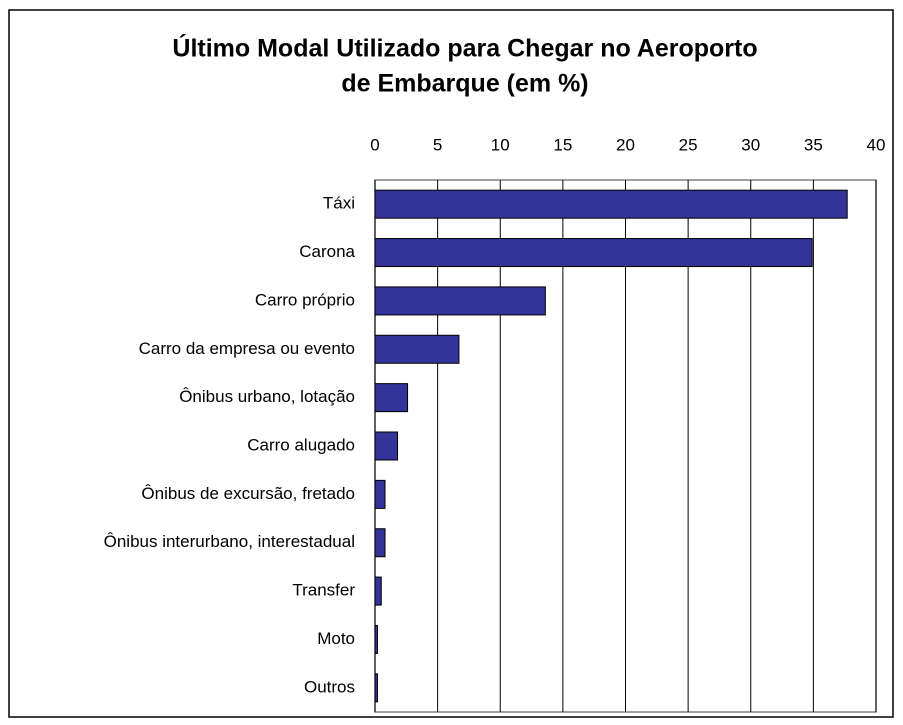  Describe the element at coordinates (329, 686) in the screenshot. I see `y-tick-label: Outros` at that location.